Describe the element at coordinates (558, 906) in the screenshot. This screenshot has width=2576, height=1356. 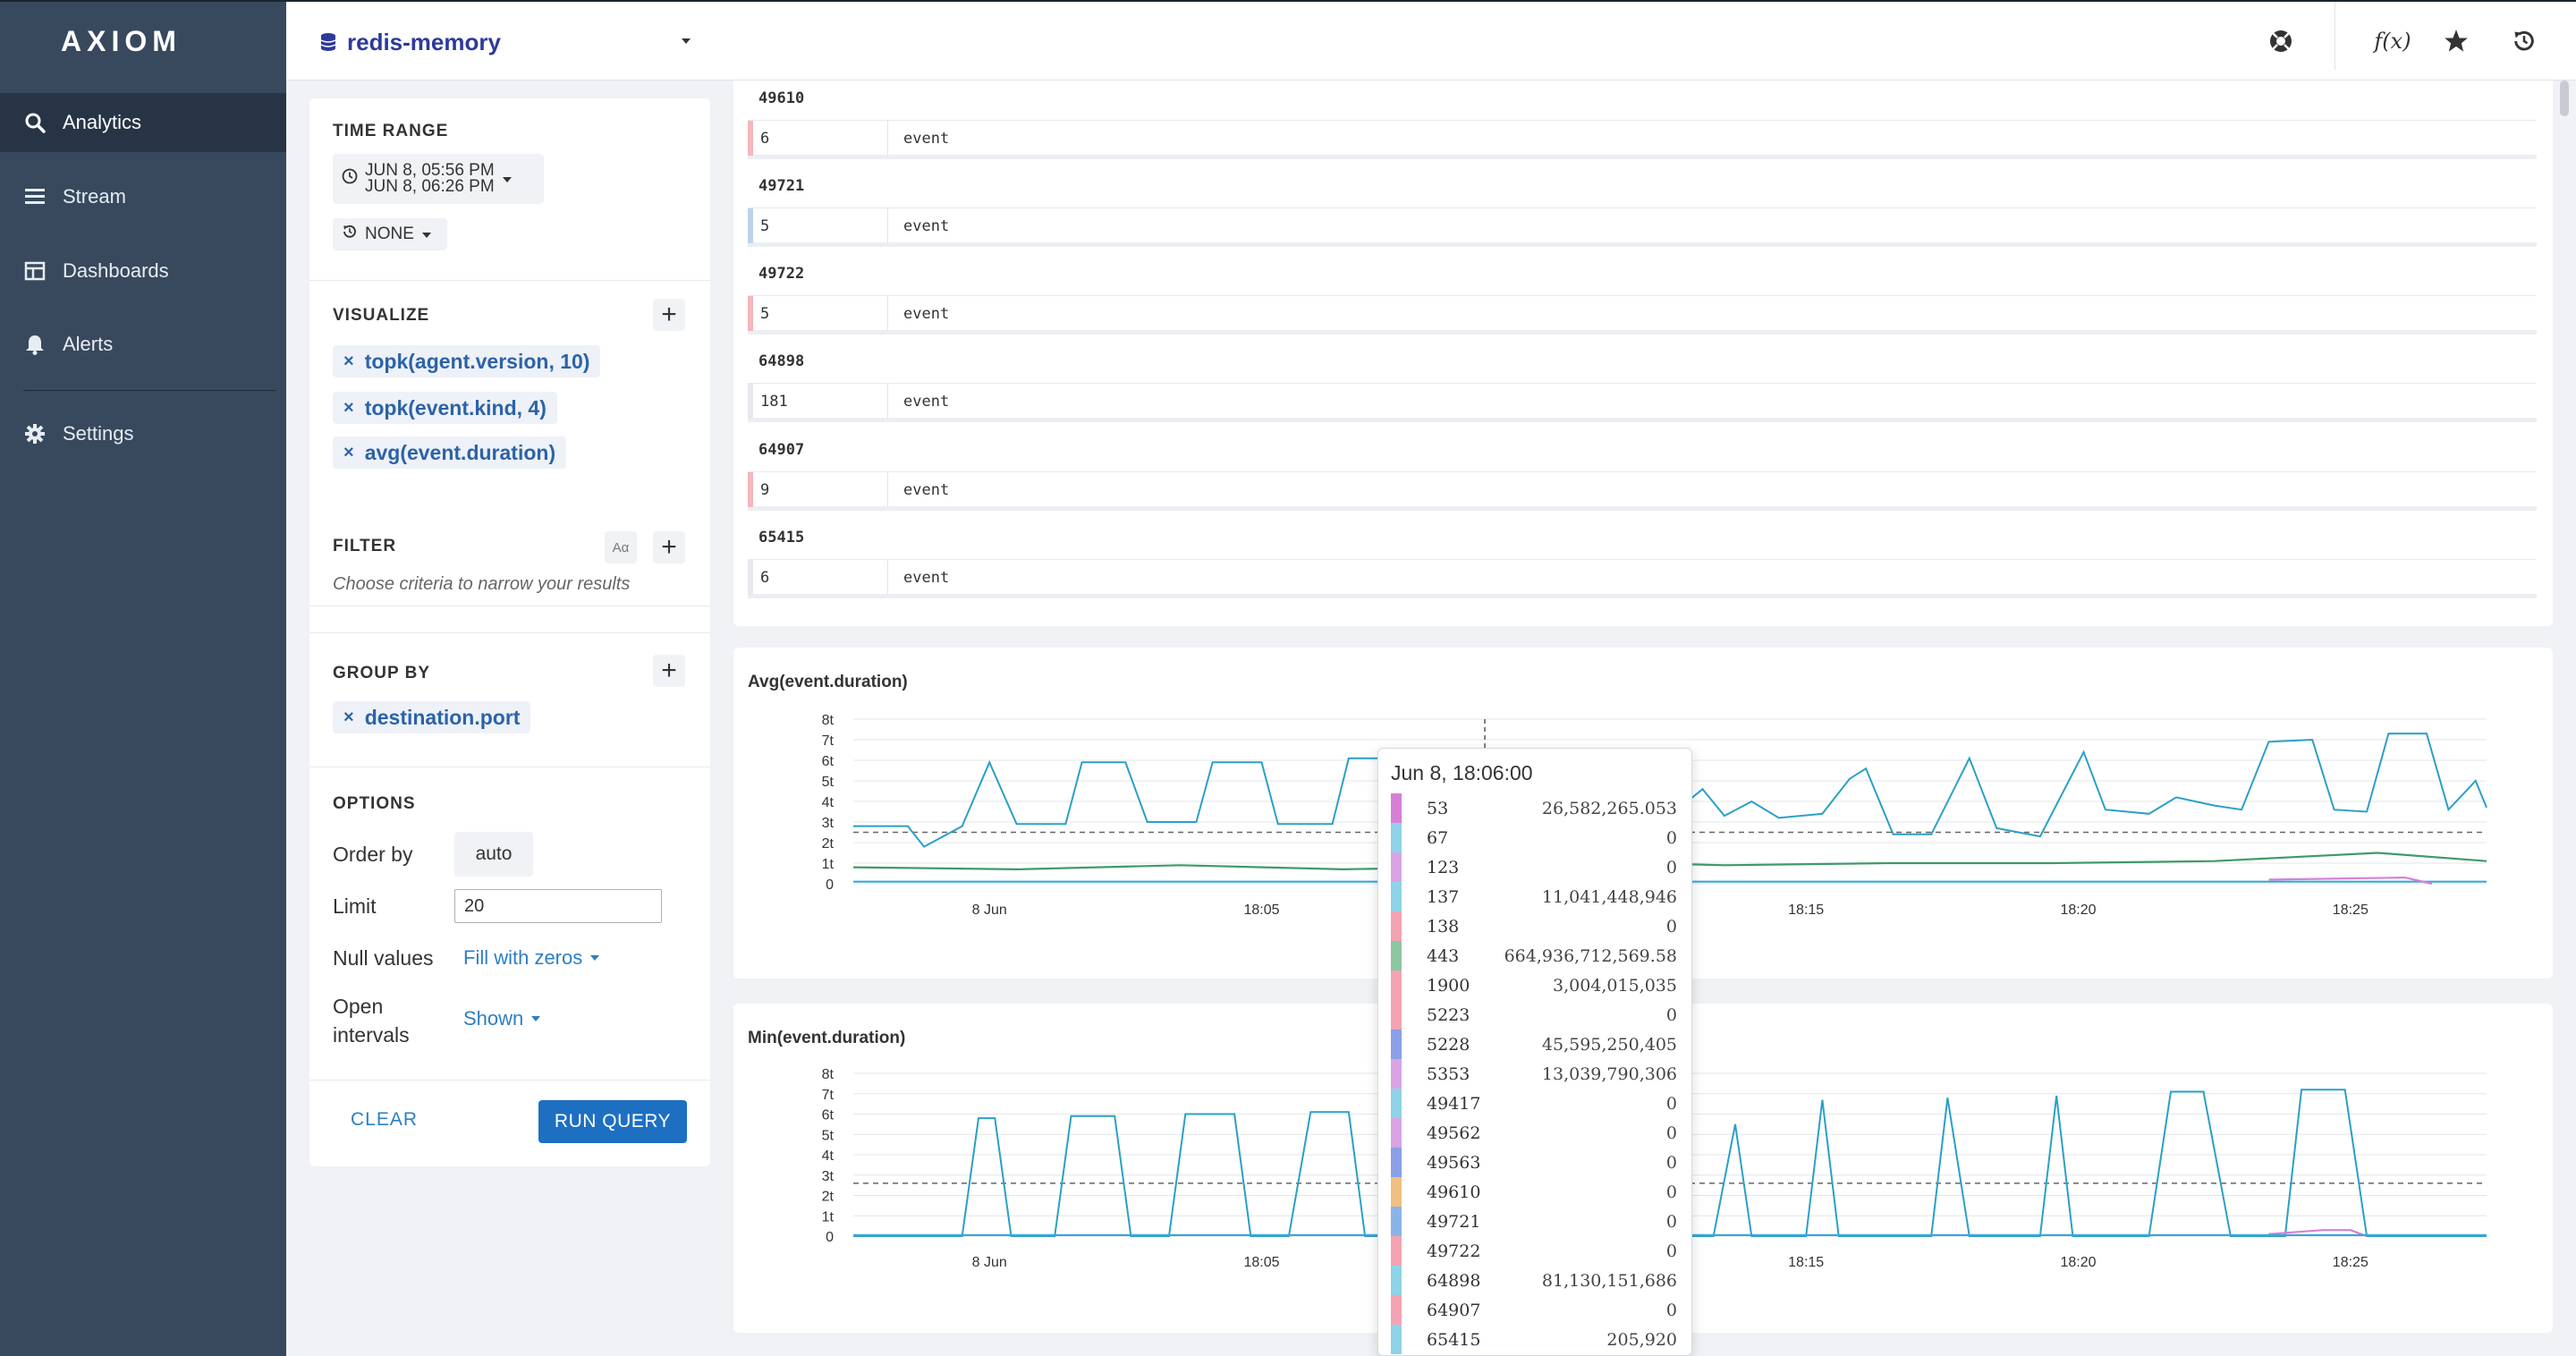
I see `limit-input` at that location.